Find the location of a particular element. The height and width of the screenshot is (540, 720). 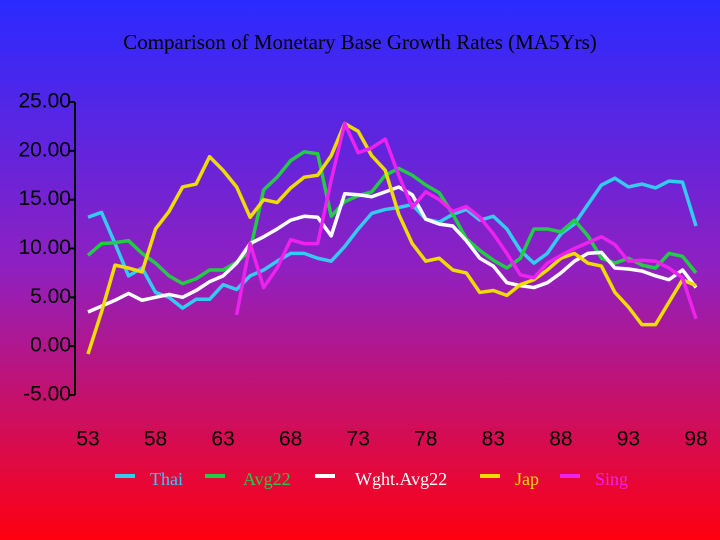

y-tick-label: 0.00 is located at coordinates (50, 345).